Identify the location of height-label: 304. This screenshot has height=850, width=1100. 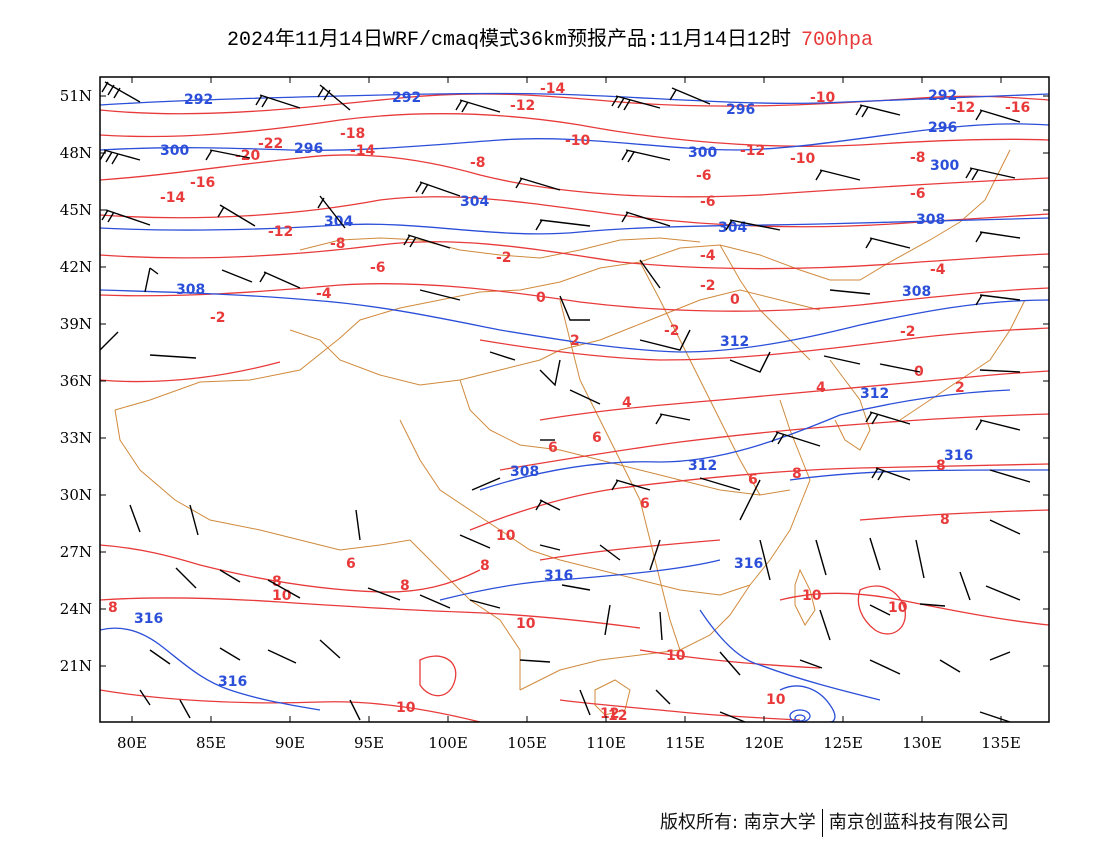
(474, 202).